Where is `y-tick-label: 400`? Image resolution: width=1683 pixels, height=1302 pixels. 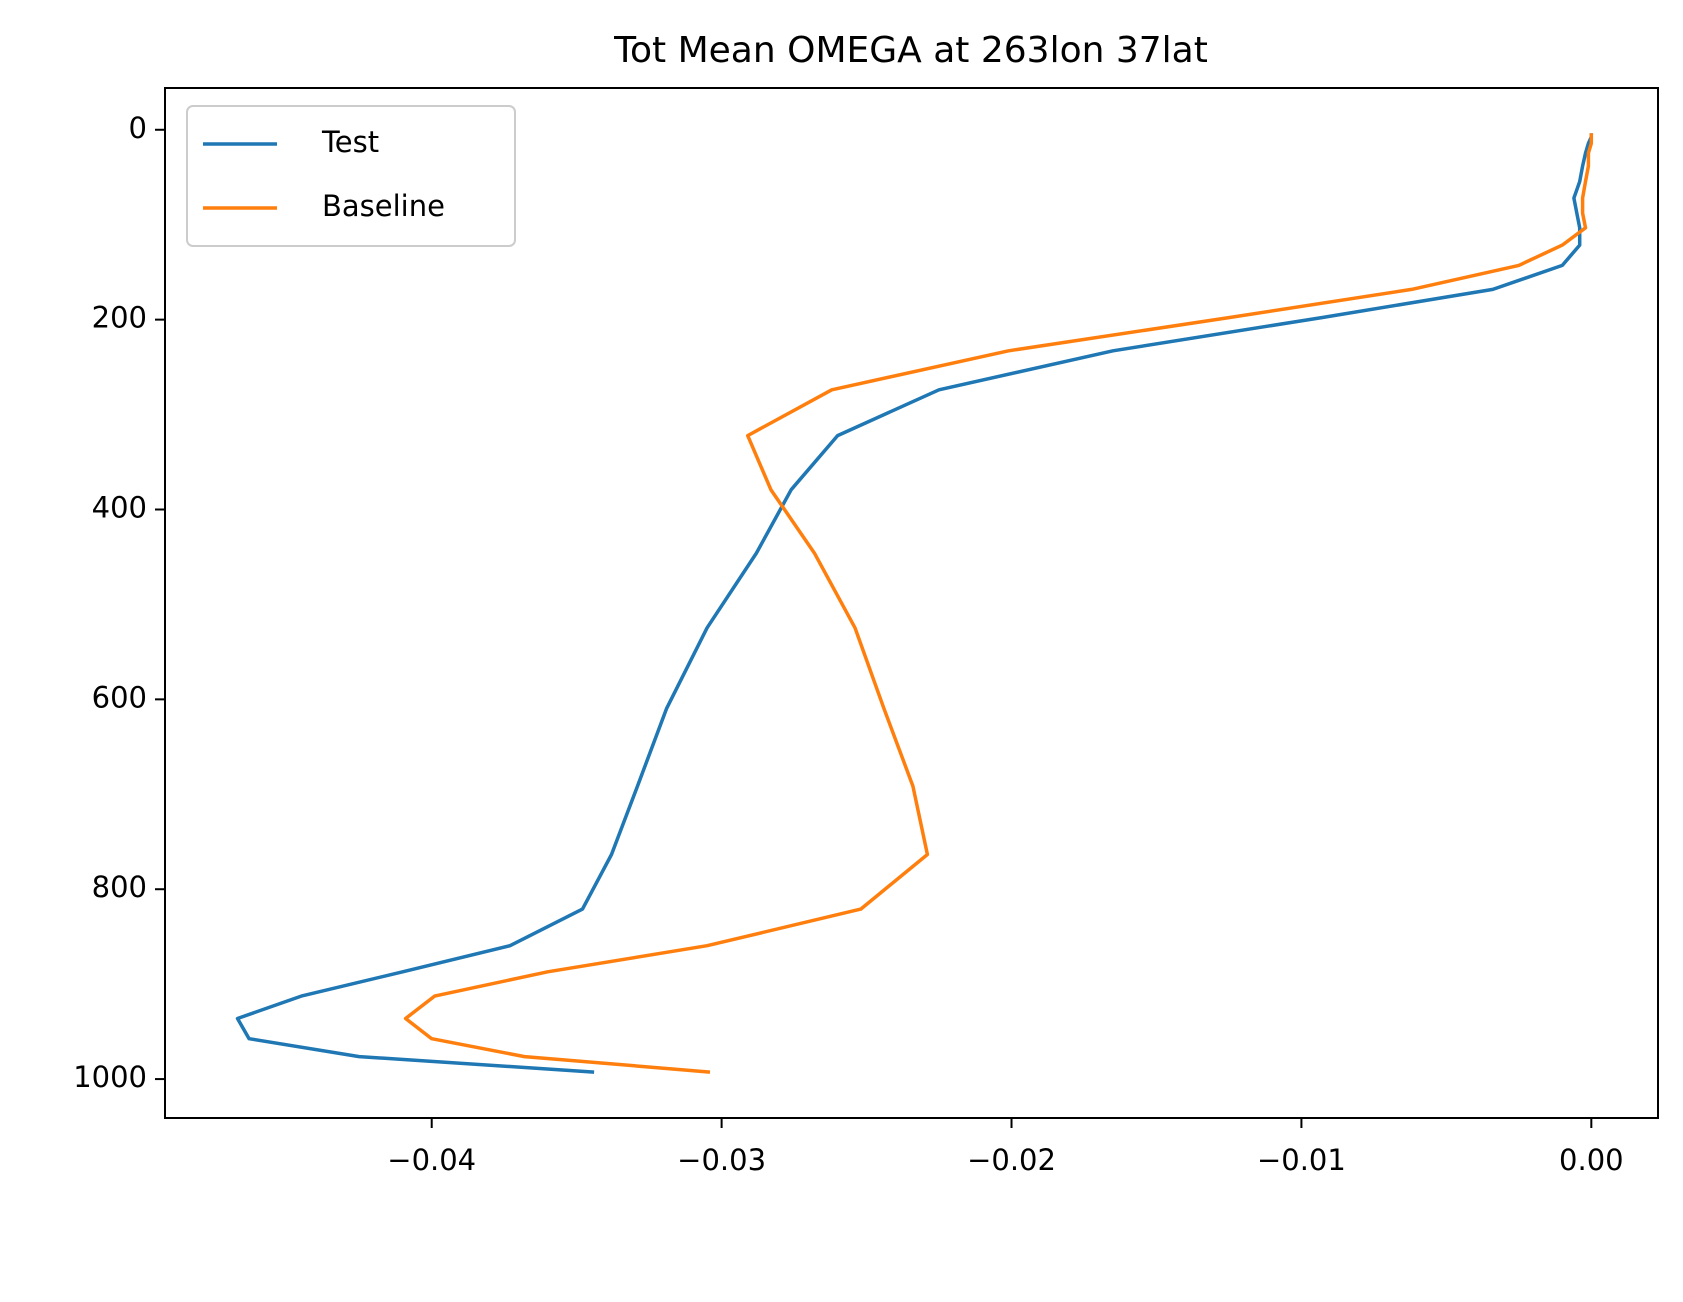
y-tick-label: 400 is located at coordinates (119, 507).